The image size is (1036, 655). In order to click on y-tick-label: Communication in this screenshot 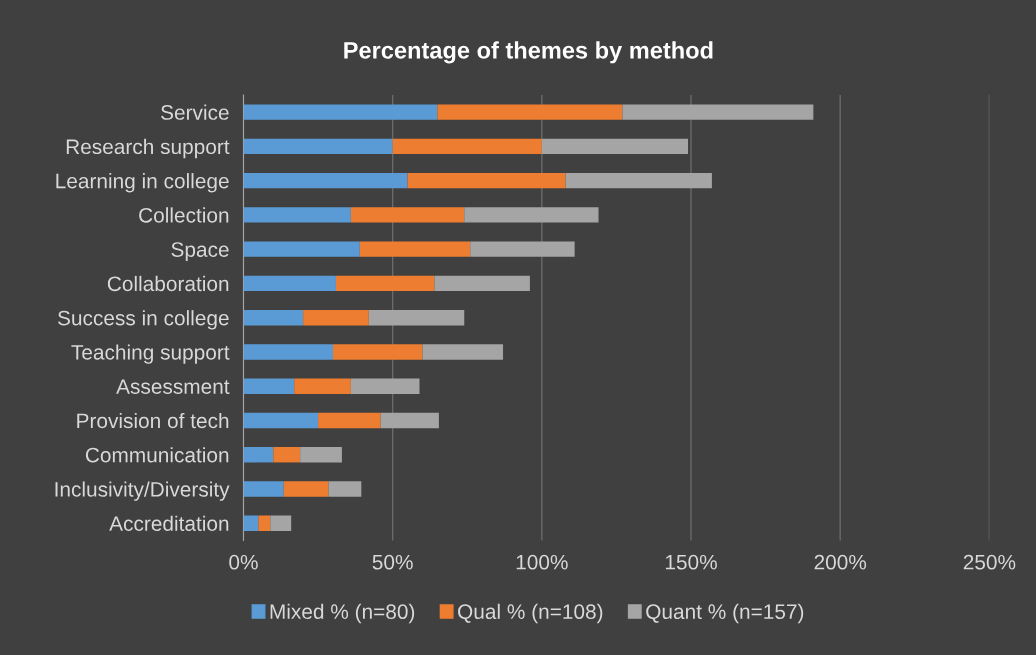, I will do `click(157, 455)`.